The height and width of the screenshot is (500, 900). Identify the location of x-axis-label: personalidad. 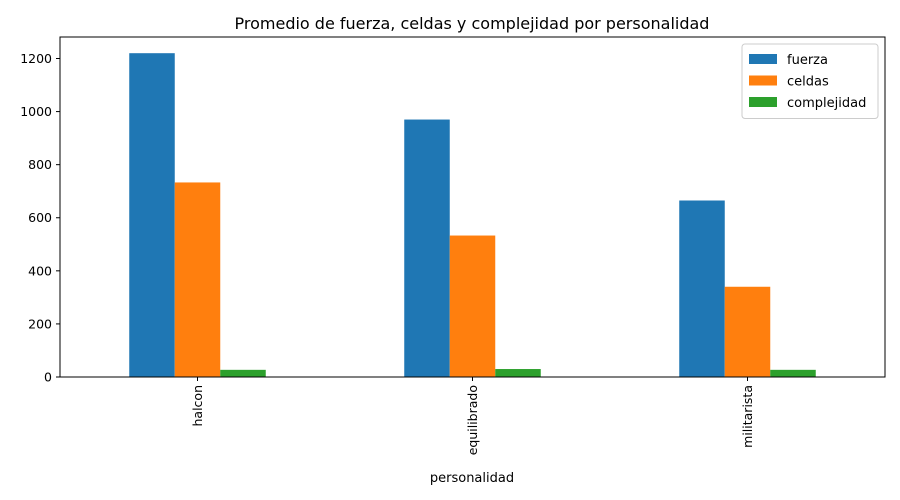
(472, 478).